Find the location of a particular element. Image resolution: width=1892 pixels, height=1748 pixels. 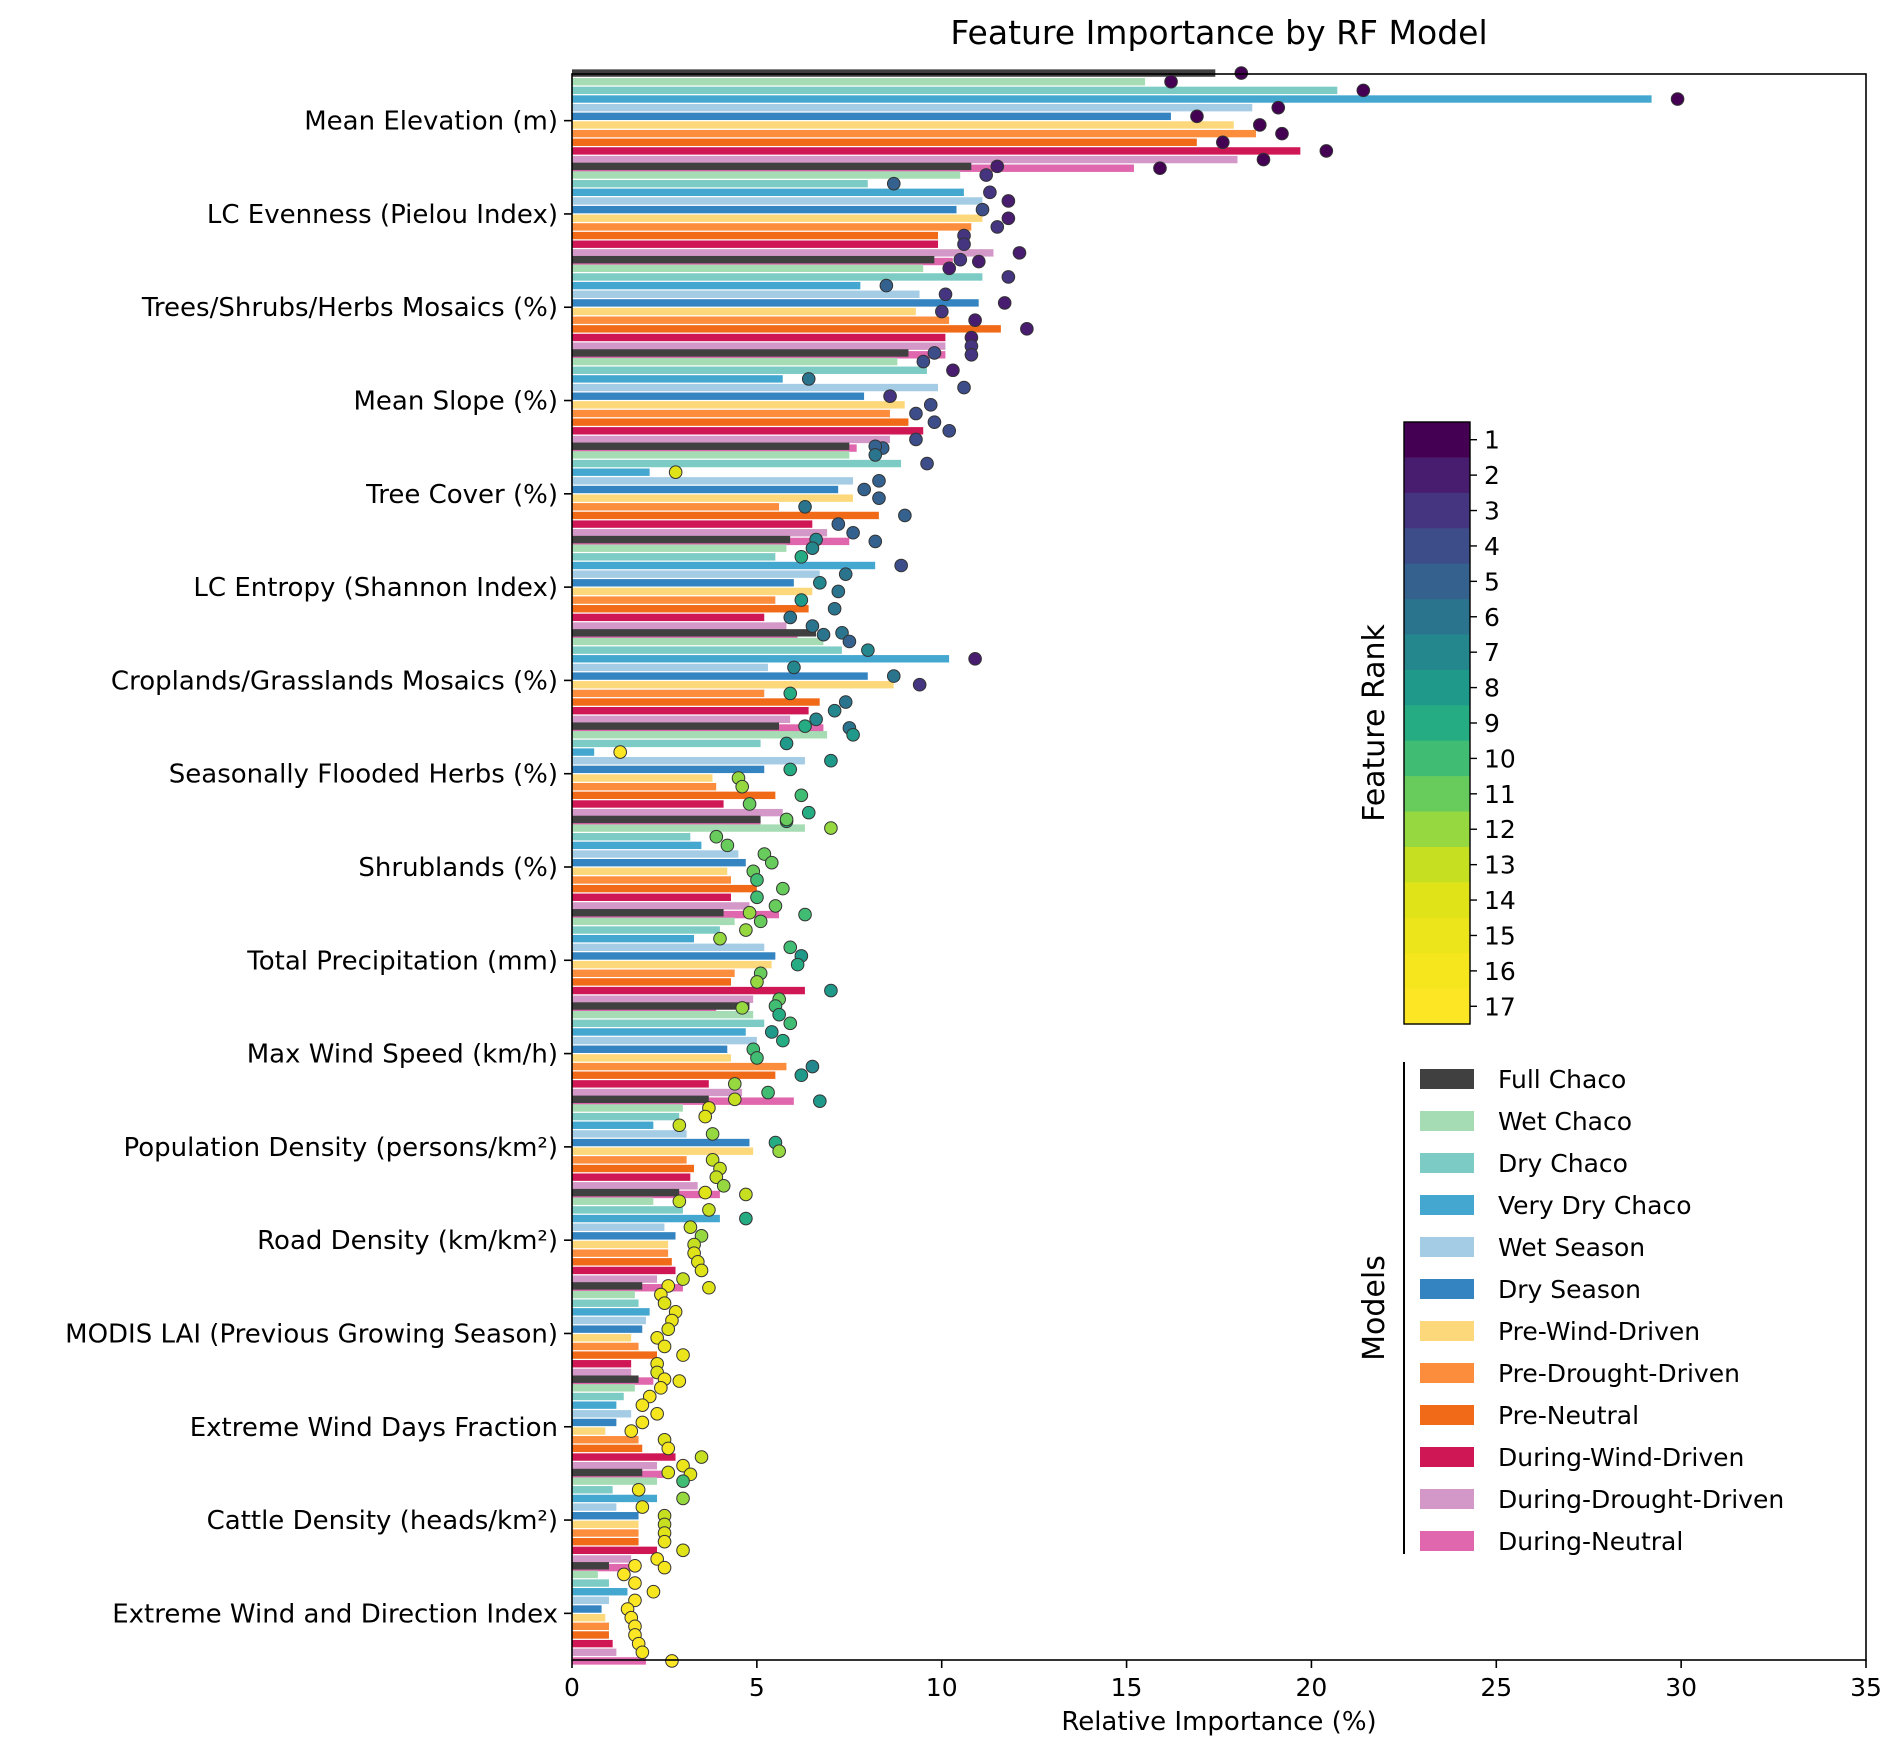

x-tick-label: 0 is located at coordinates (572, 1687).